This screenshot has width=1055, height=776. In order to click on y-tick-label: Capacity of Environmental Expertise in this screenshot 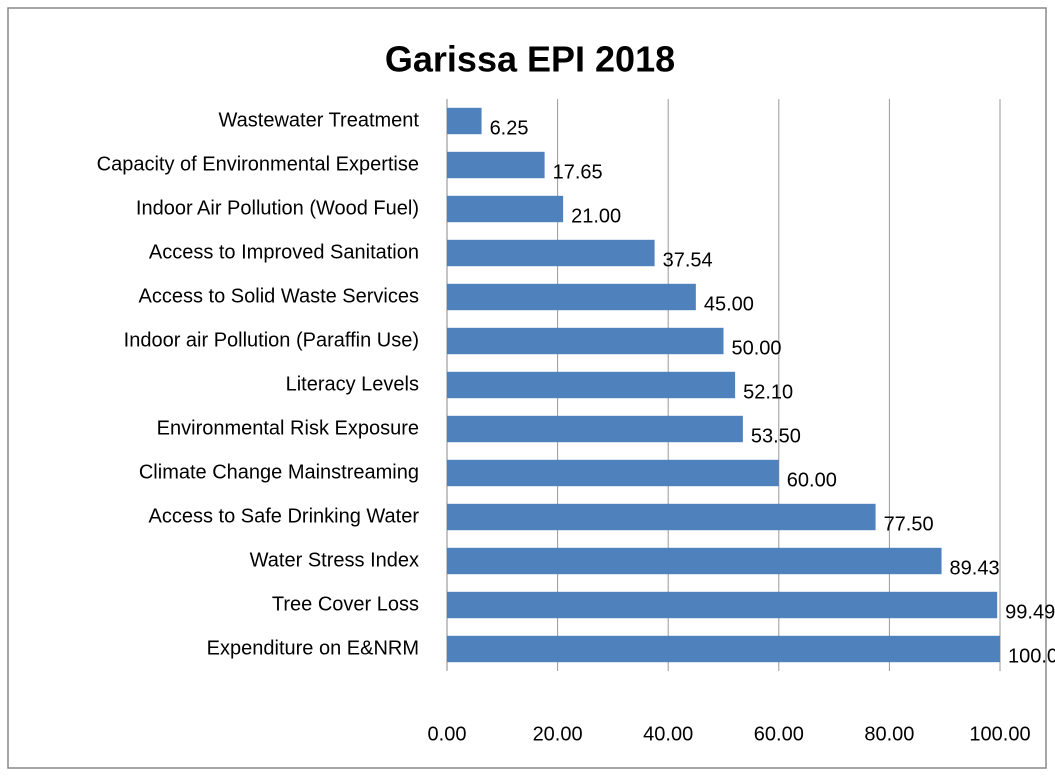, I will do `click(258, 164)`.